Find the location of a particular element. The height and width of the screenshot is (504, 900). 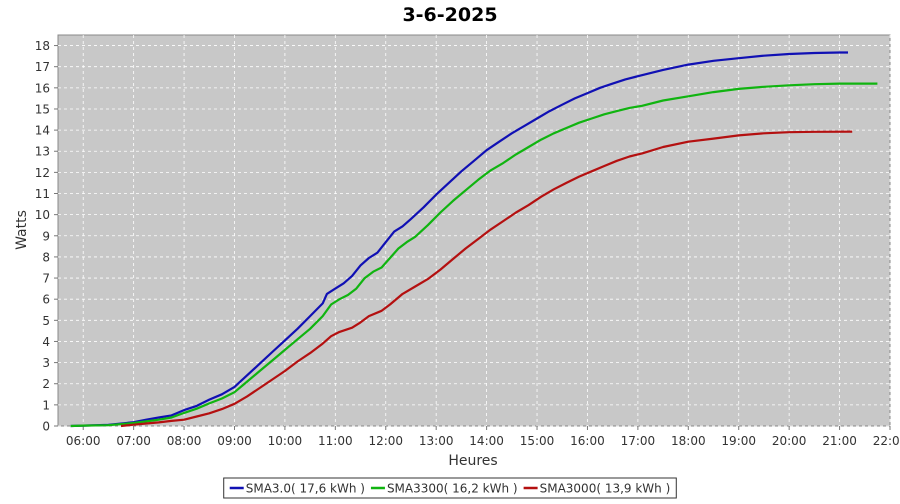

y-tick-label: 16 is located at coordinates (42, 88).